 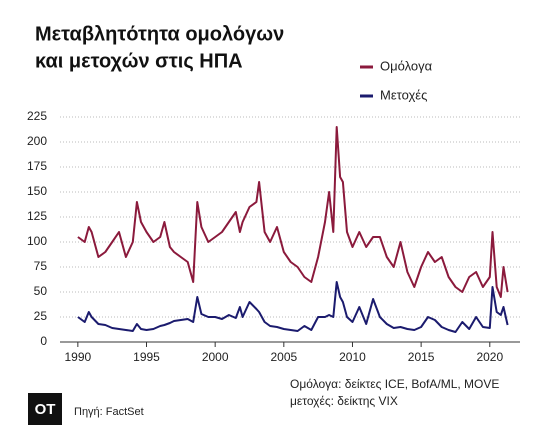 What do you see at coordinates (43, 341) in the screenshot?
I see `y-tick-label: 0` at bounding box center [43, 341].